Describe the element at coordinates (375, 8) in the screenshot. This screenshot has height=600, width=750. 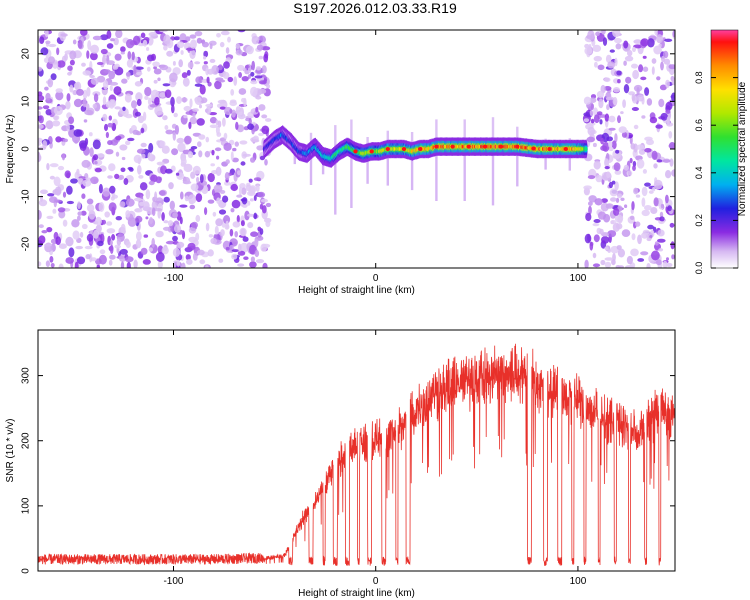
I see `figure-title: S197.2026.012.03.33.R19` at that location.